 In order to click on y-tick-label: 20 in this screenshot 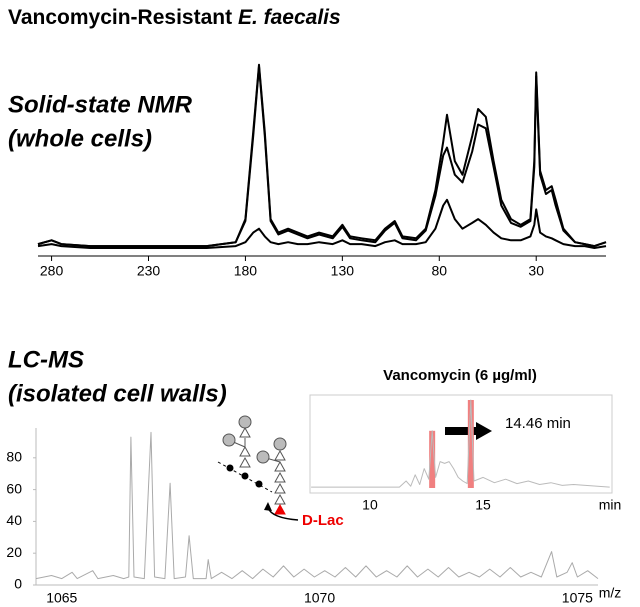, I will do `click(14, 552)`.